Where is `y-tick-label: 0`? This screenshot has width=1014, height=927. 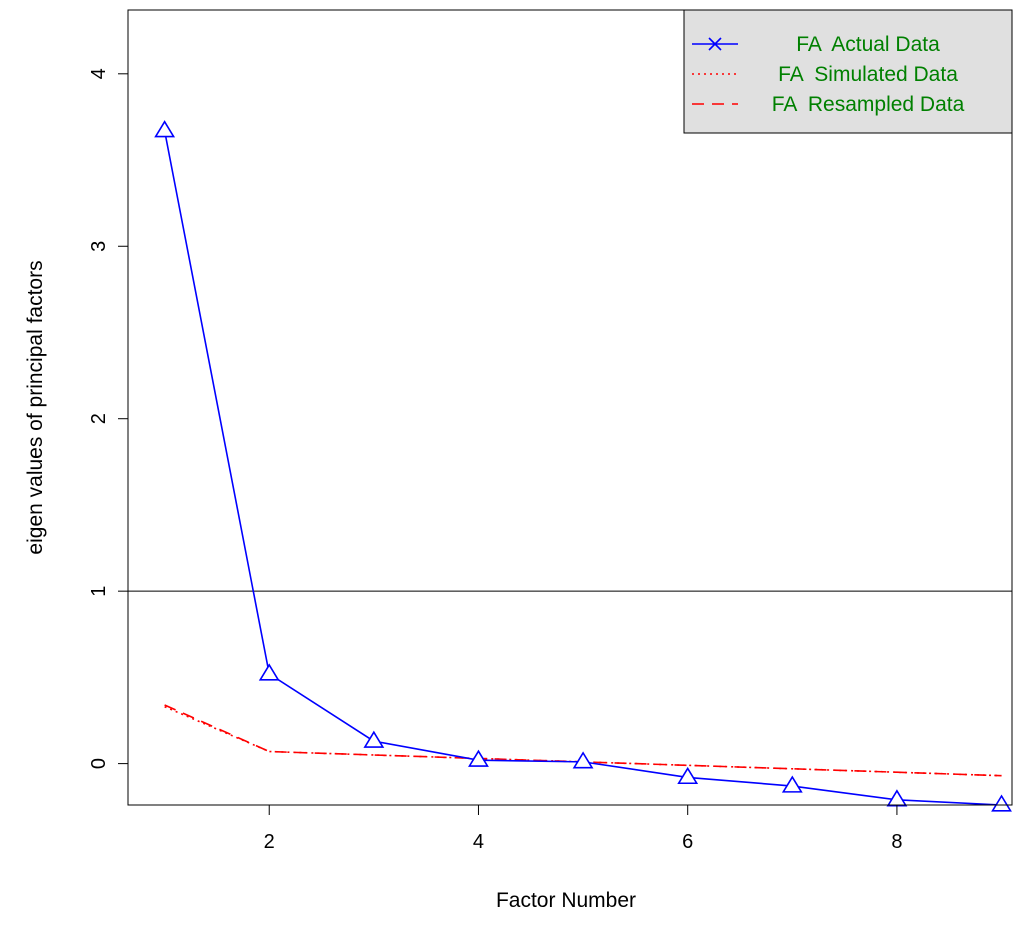
y-tick-label: 0 is located at coordinates (99, 763).